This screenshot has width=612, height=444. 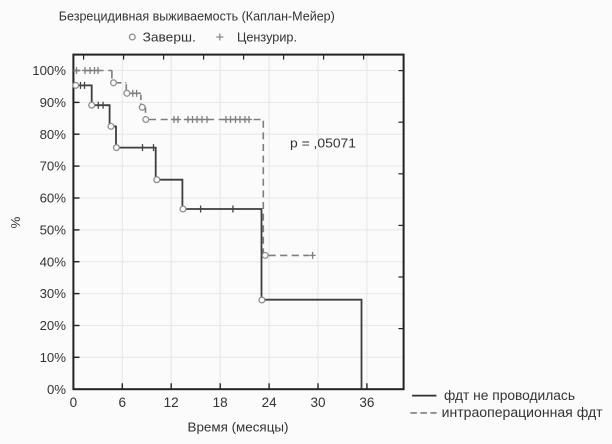 What do you see at coordinates (53, 102) in the screenshot?
I see `svg-text: 90%` at bounding box center [53, 102].